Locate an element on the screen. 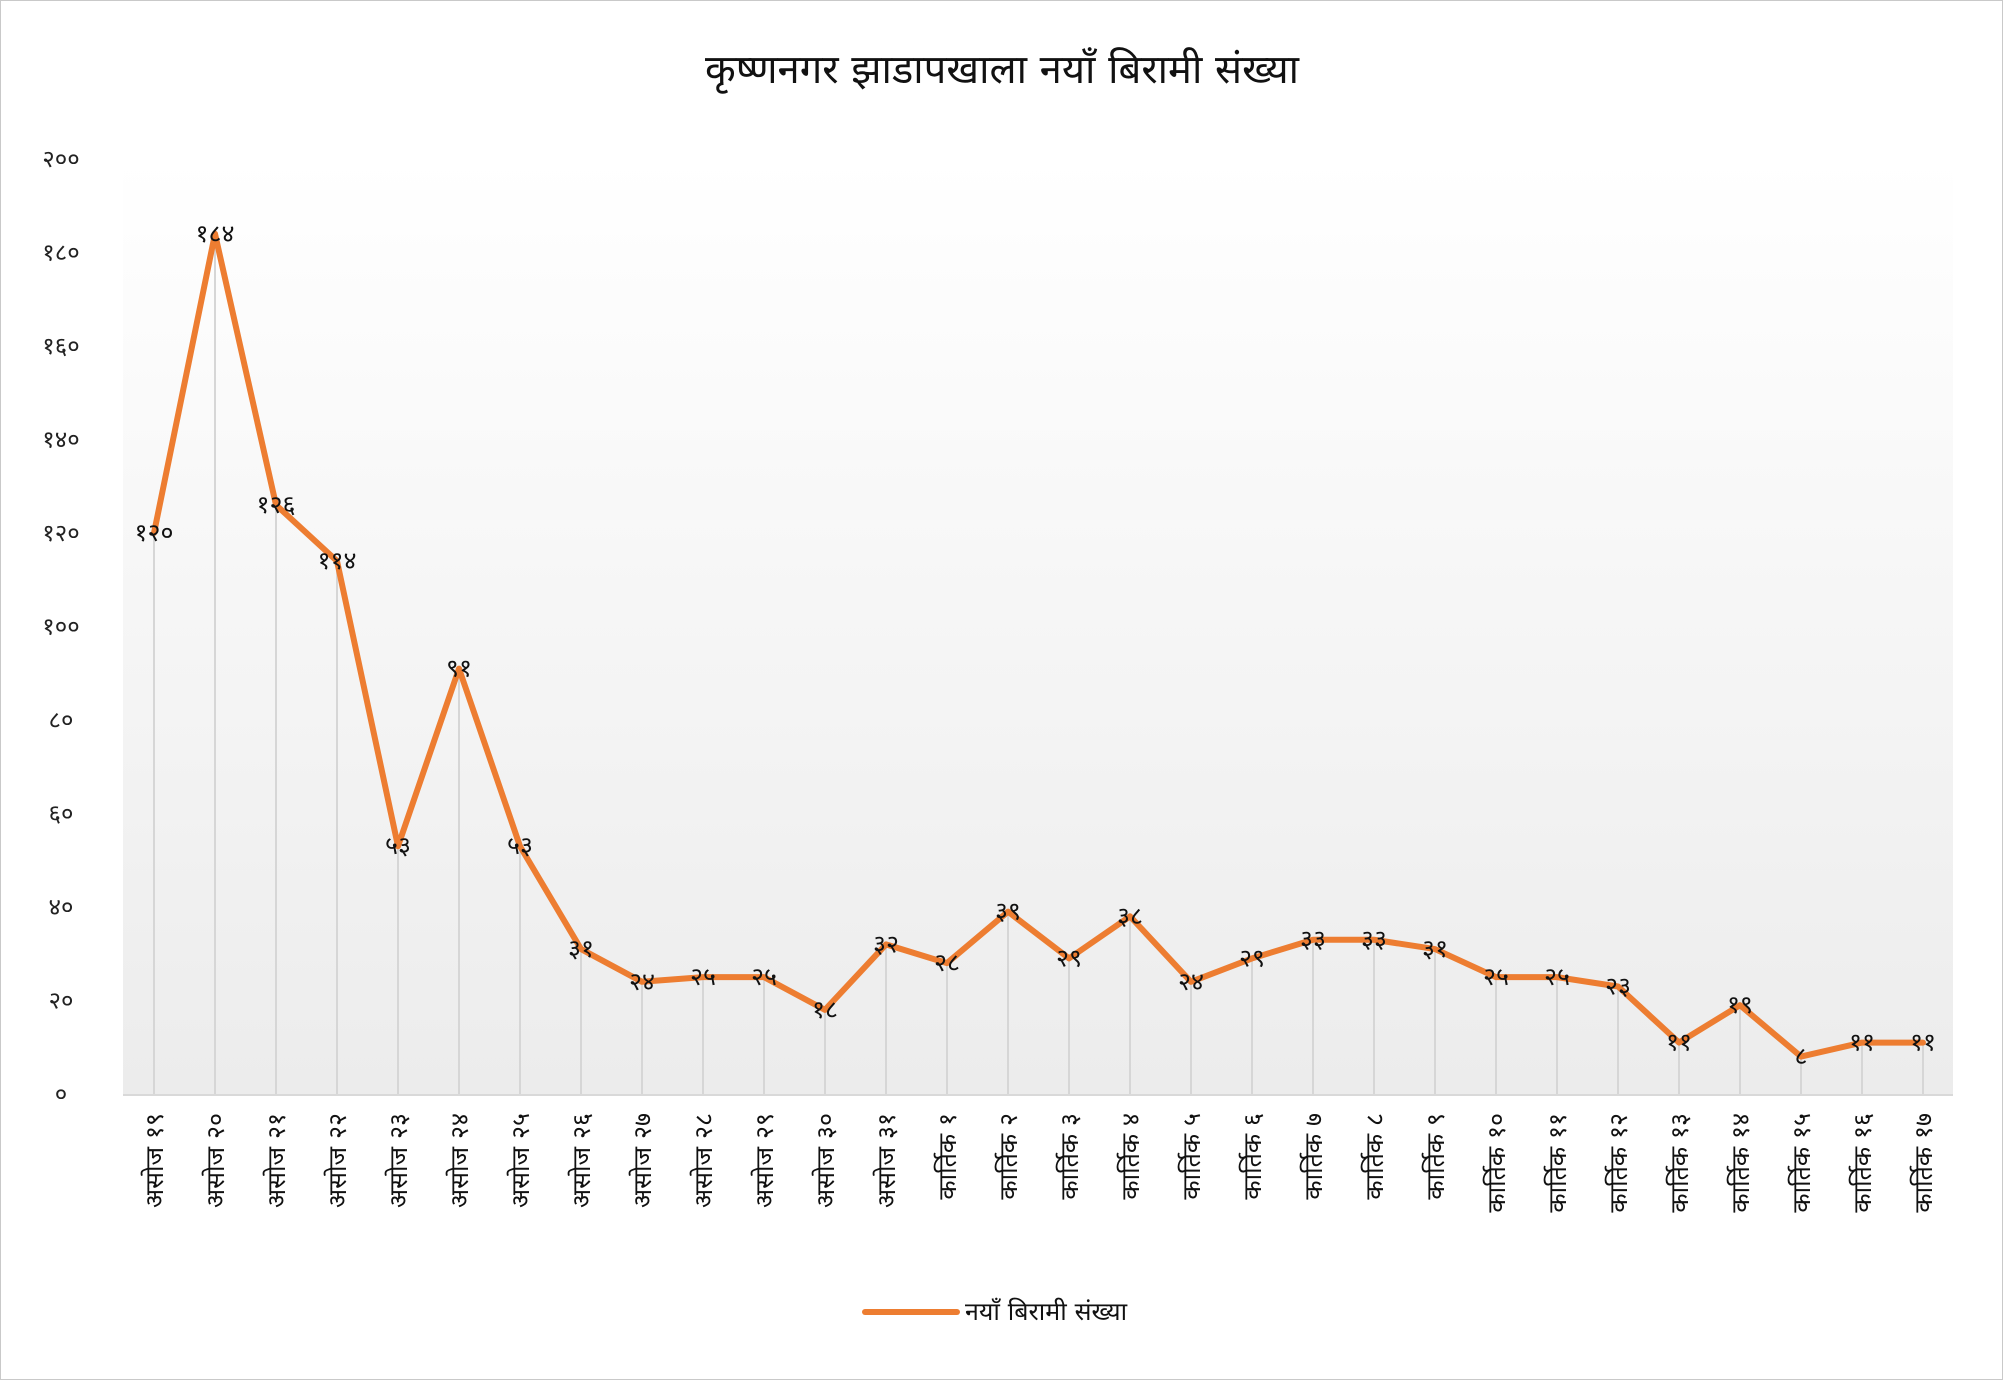  x-tick-label: कार्तिक ११ is located at coordinates (1557, 1163).